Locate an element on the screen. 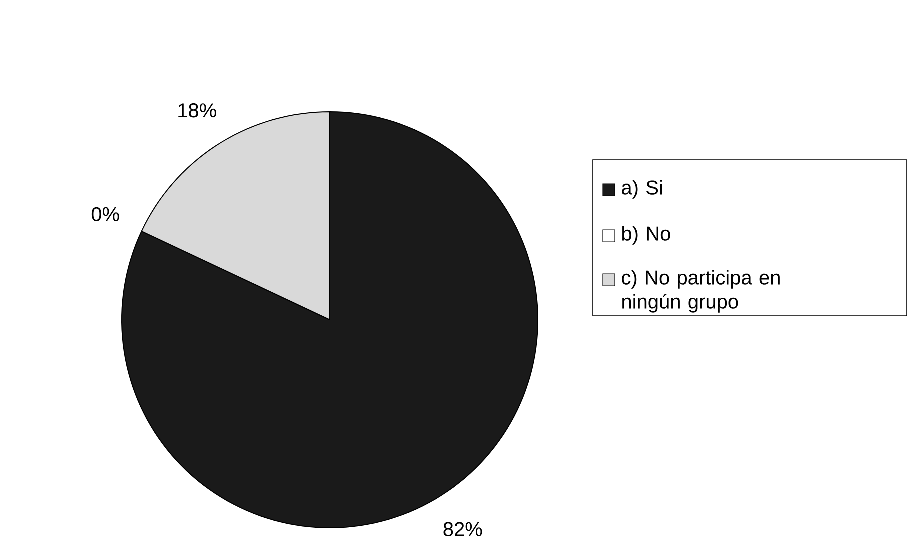 The height and width of the screenshot is (542, 908). data-label: 18% is located at coordinates (197, 111).